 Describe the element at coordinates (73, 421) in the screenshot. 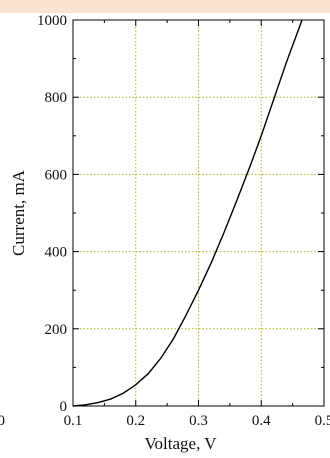

I see `x-tick-label: 0.1` at that location.